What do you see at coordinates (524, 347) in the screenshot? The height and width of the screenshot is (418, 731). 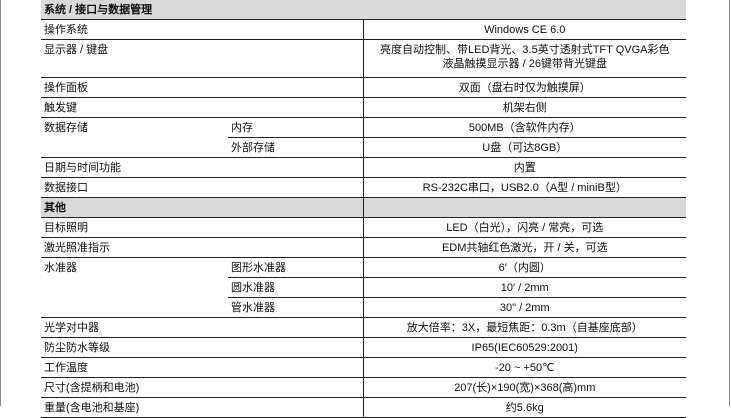 I see `row-value: IP65(IEC60529:2001)` at bounding box center [524, 347].